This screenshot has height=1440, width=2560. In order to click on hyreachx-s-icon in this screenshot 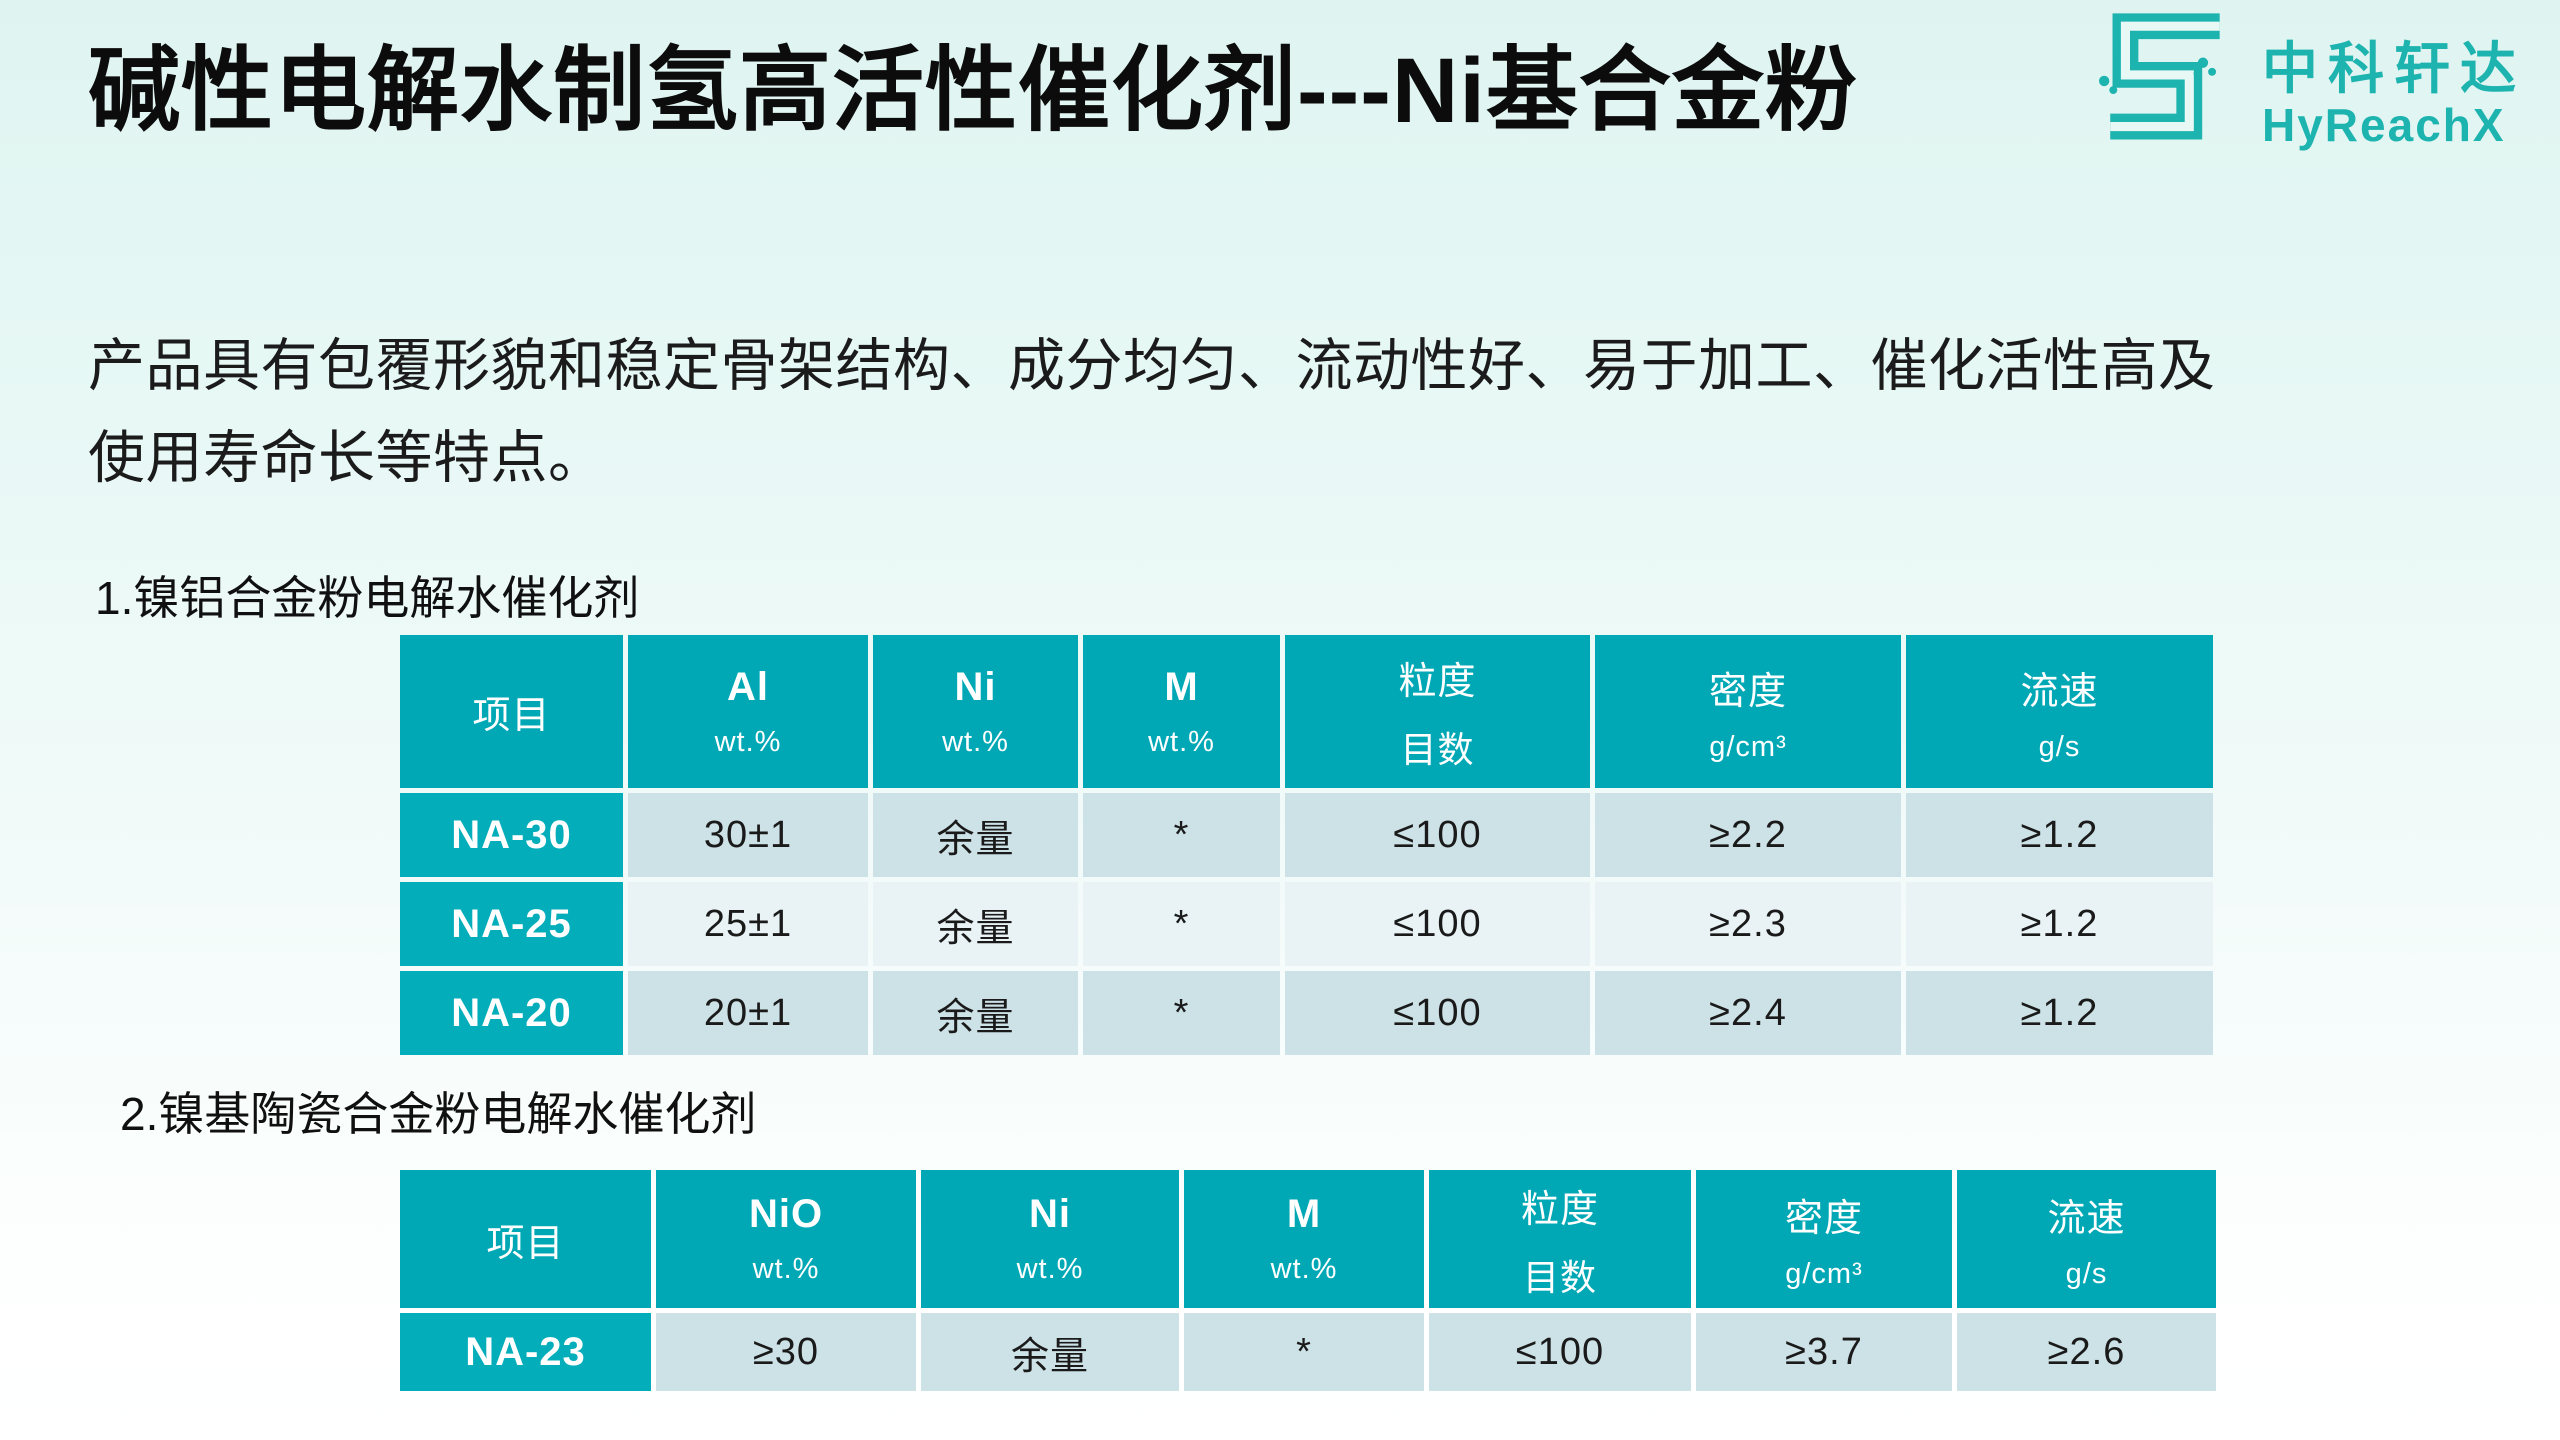, I will do `click(2159, 76)`.